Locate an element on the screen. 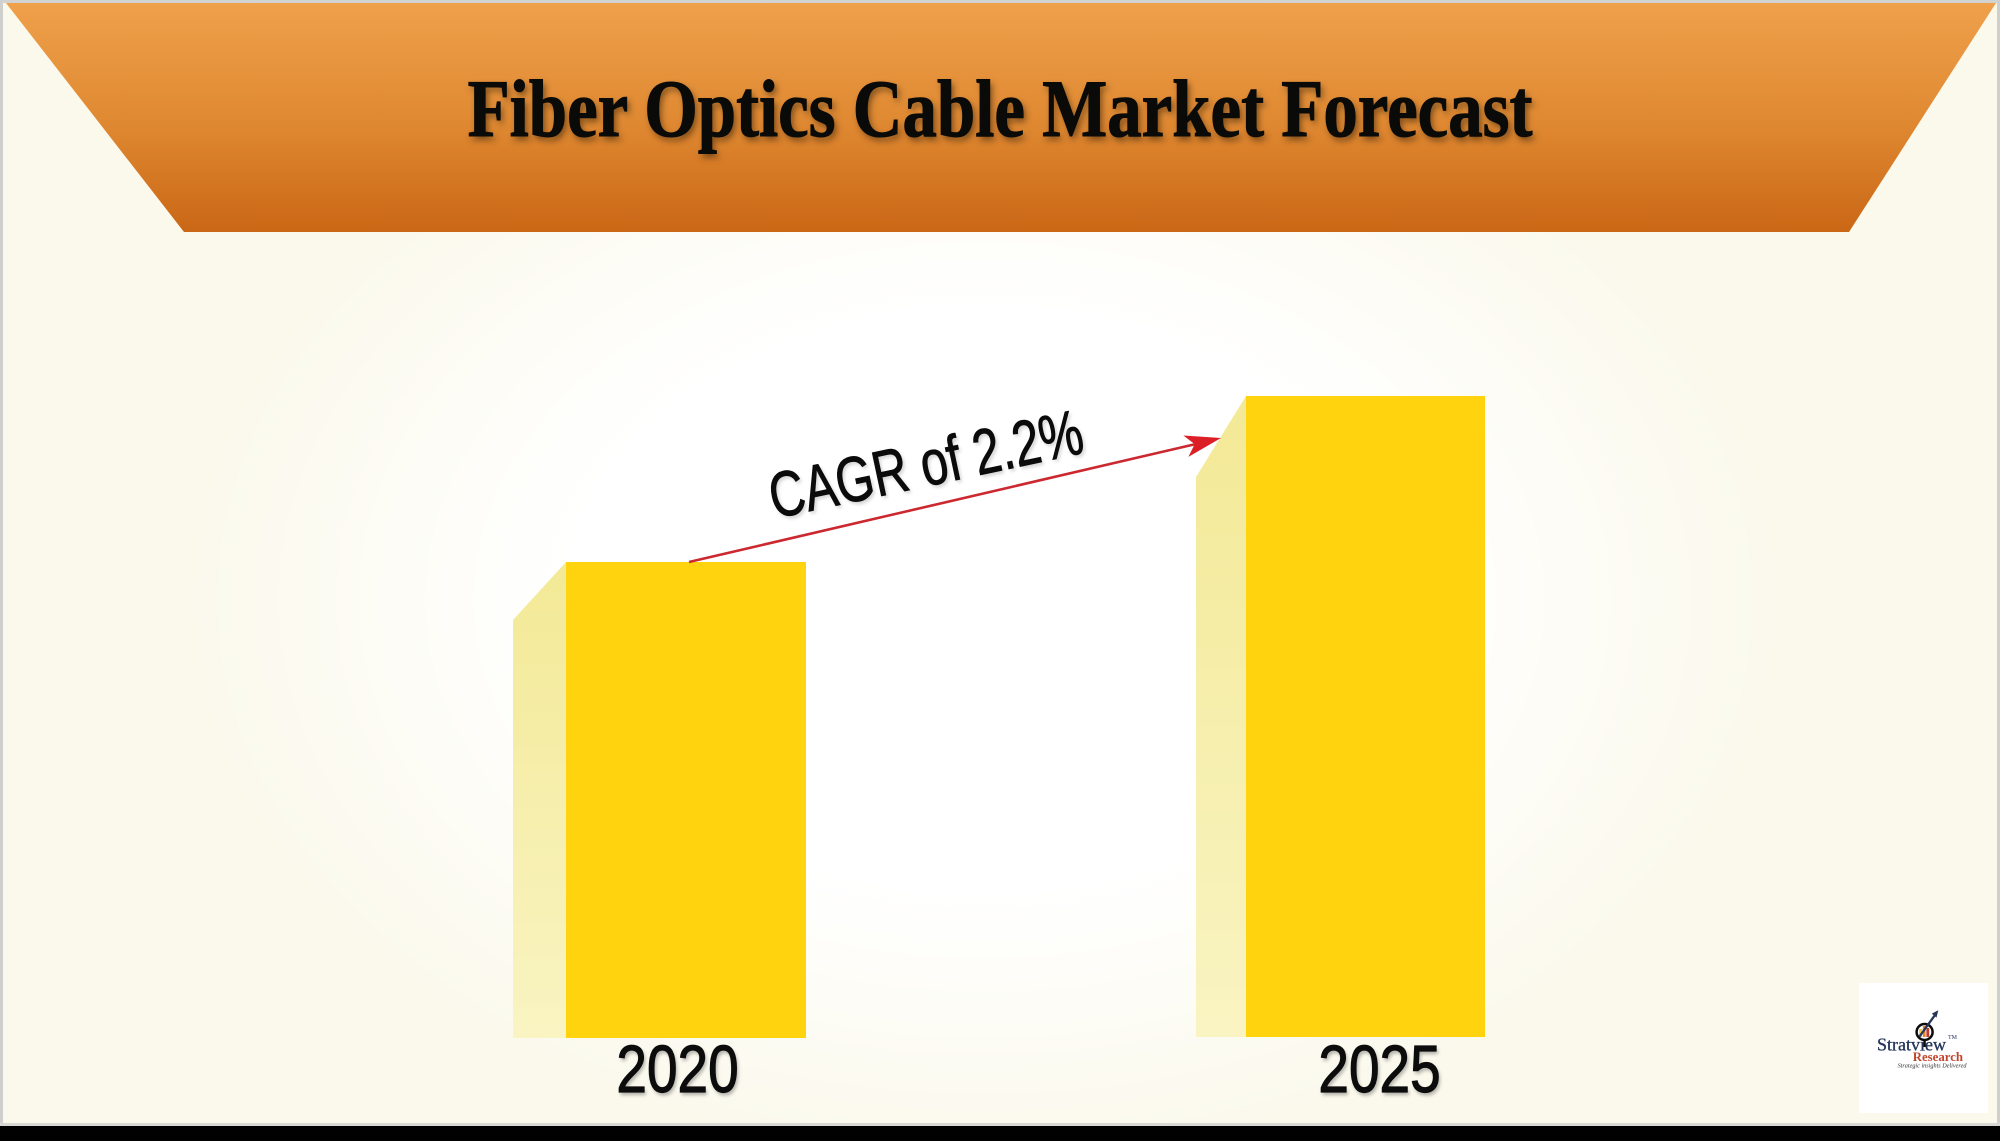 The height and width of the screenshot is (1141, 2000). svg-text: Strategic insights Delivered is located at coordinates (1933, 1066).